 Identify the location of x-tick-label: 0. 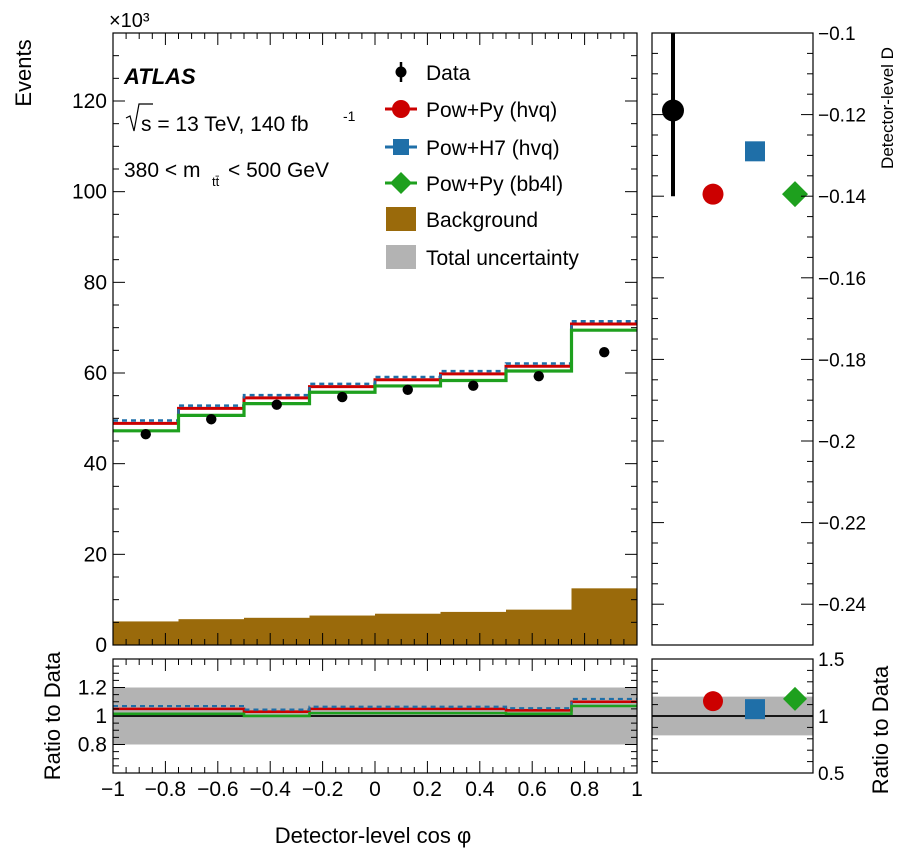
(375, 789).